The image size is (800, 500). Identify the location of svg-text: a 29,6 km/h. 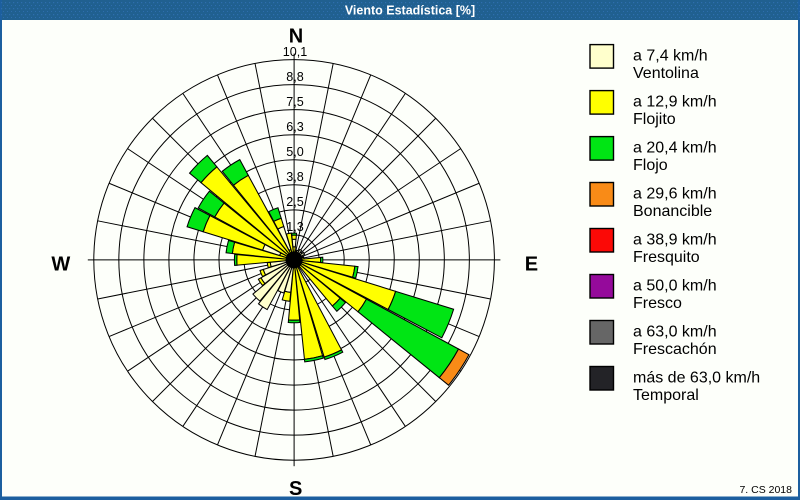
(675, 193).